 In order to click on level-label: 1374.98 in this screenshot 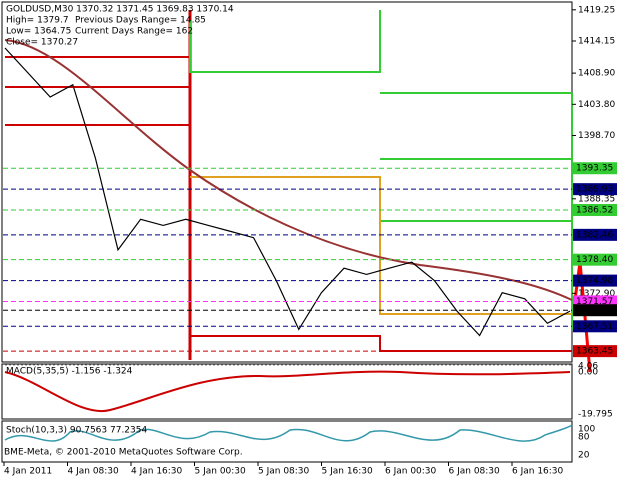, I will do `click(594, 281)`.